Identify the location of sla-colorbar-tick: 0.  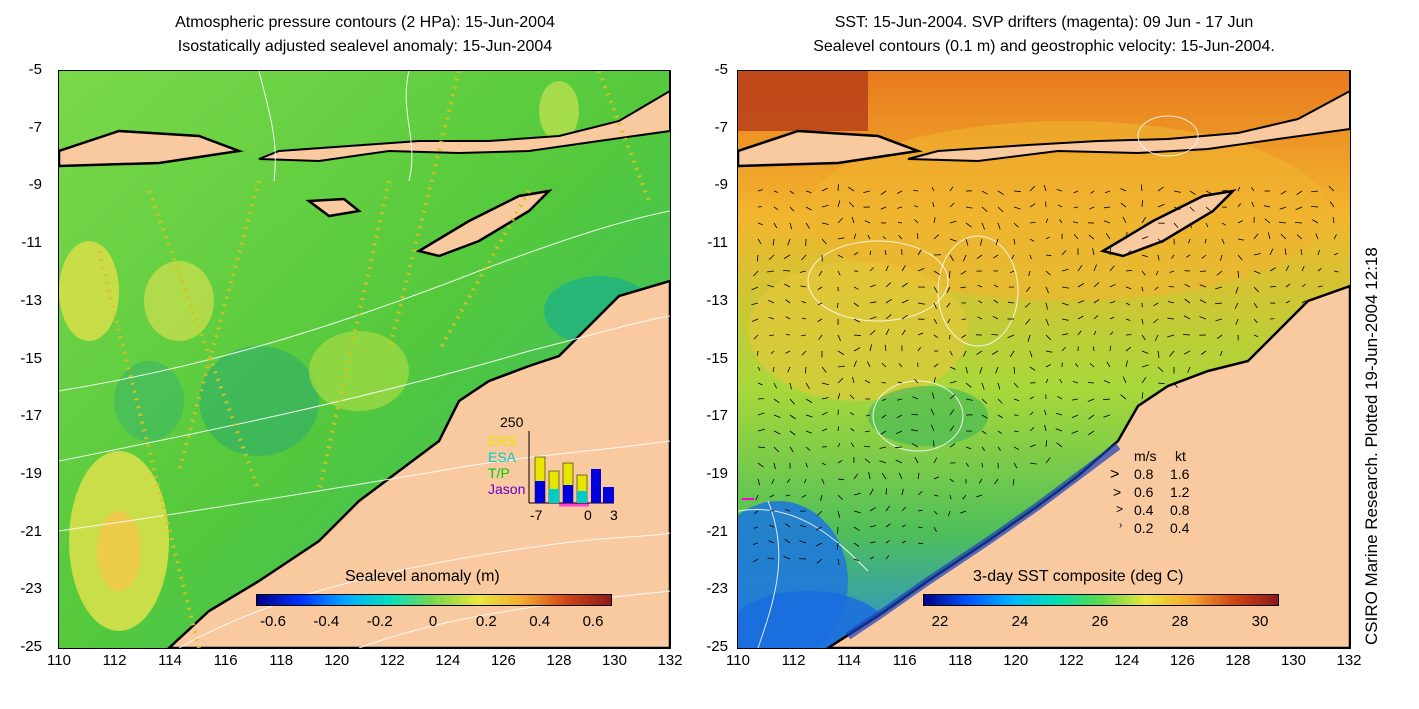
(433, 621).